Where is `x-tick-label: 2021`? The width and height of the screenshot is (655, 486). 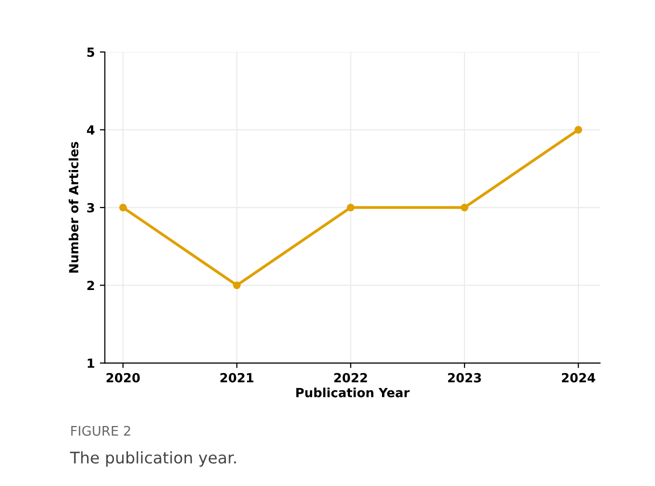
x-tick-label: 2021 is located at coordinates (237, 377).